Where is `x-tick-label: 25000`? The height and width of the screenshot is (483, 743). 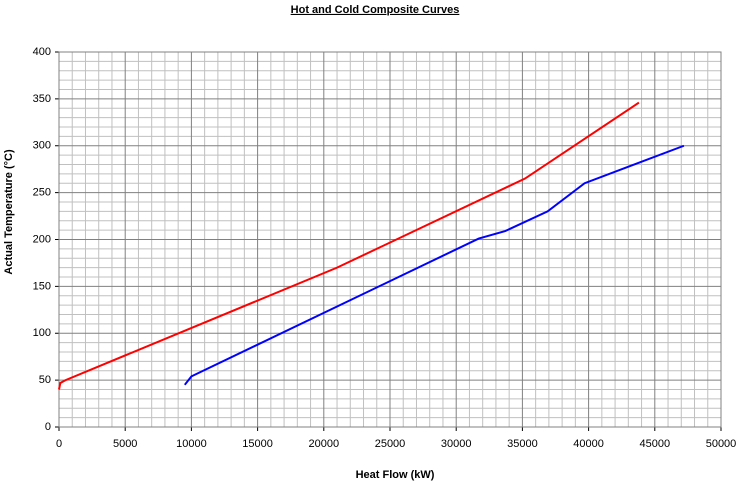 x-tick-label: 25000 is located at coordinates (390, 444).